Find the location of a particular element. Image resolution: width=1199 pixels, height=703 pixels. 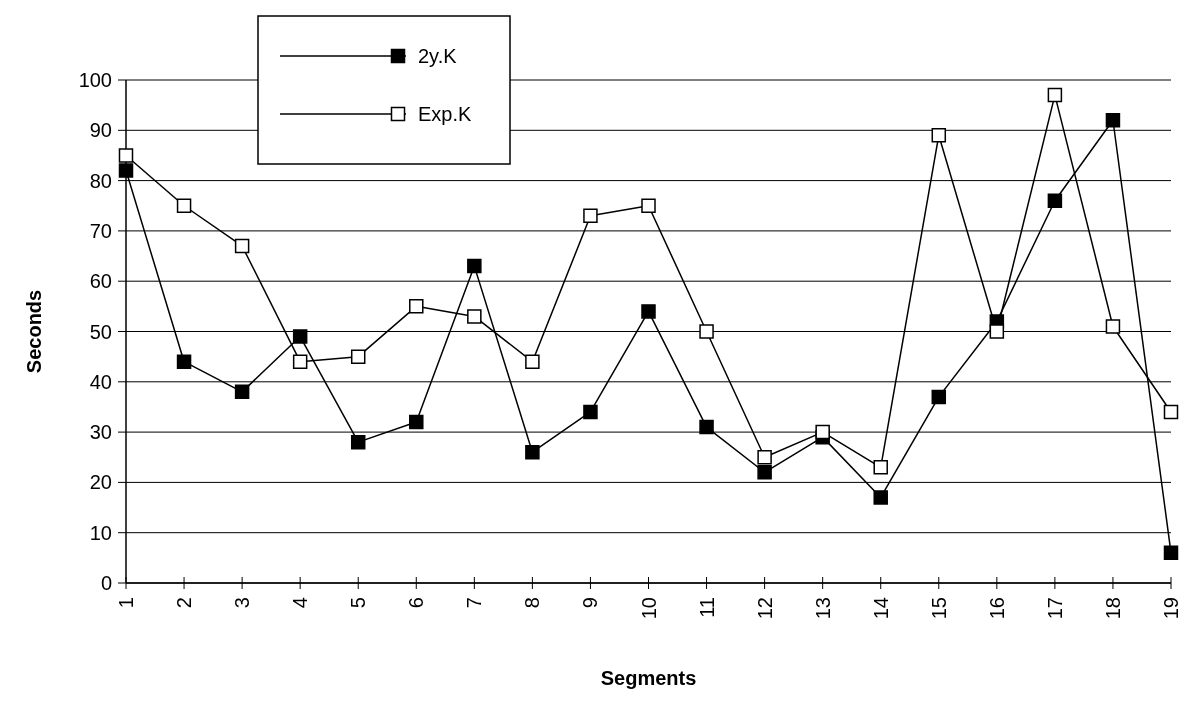

x-tick-label: 17 is located at coordinates (1054, 608).